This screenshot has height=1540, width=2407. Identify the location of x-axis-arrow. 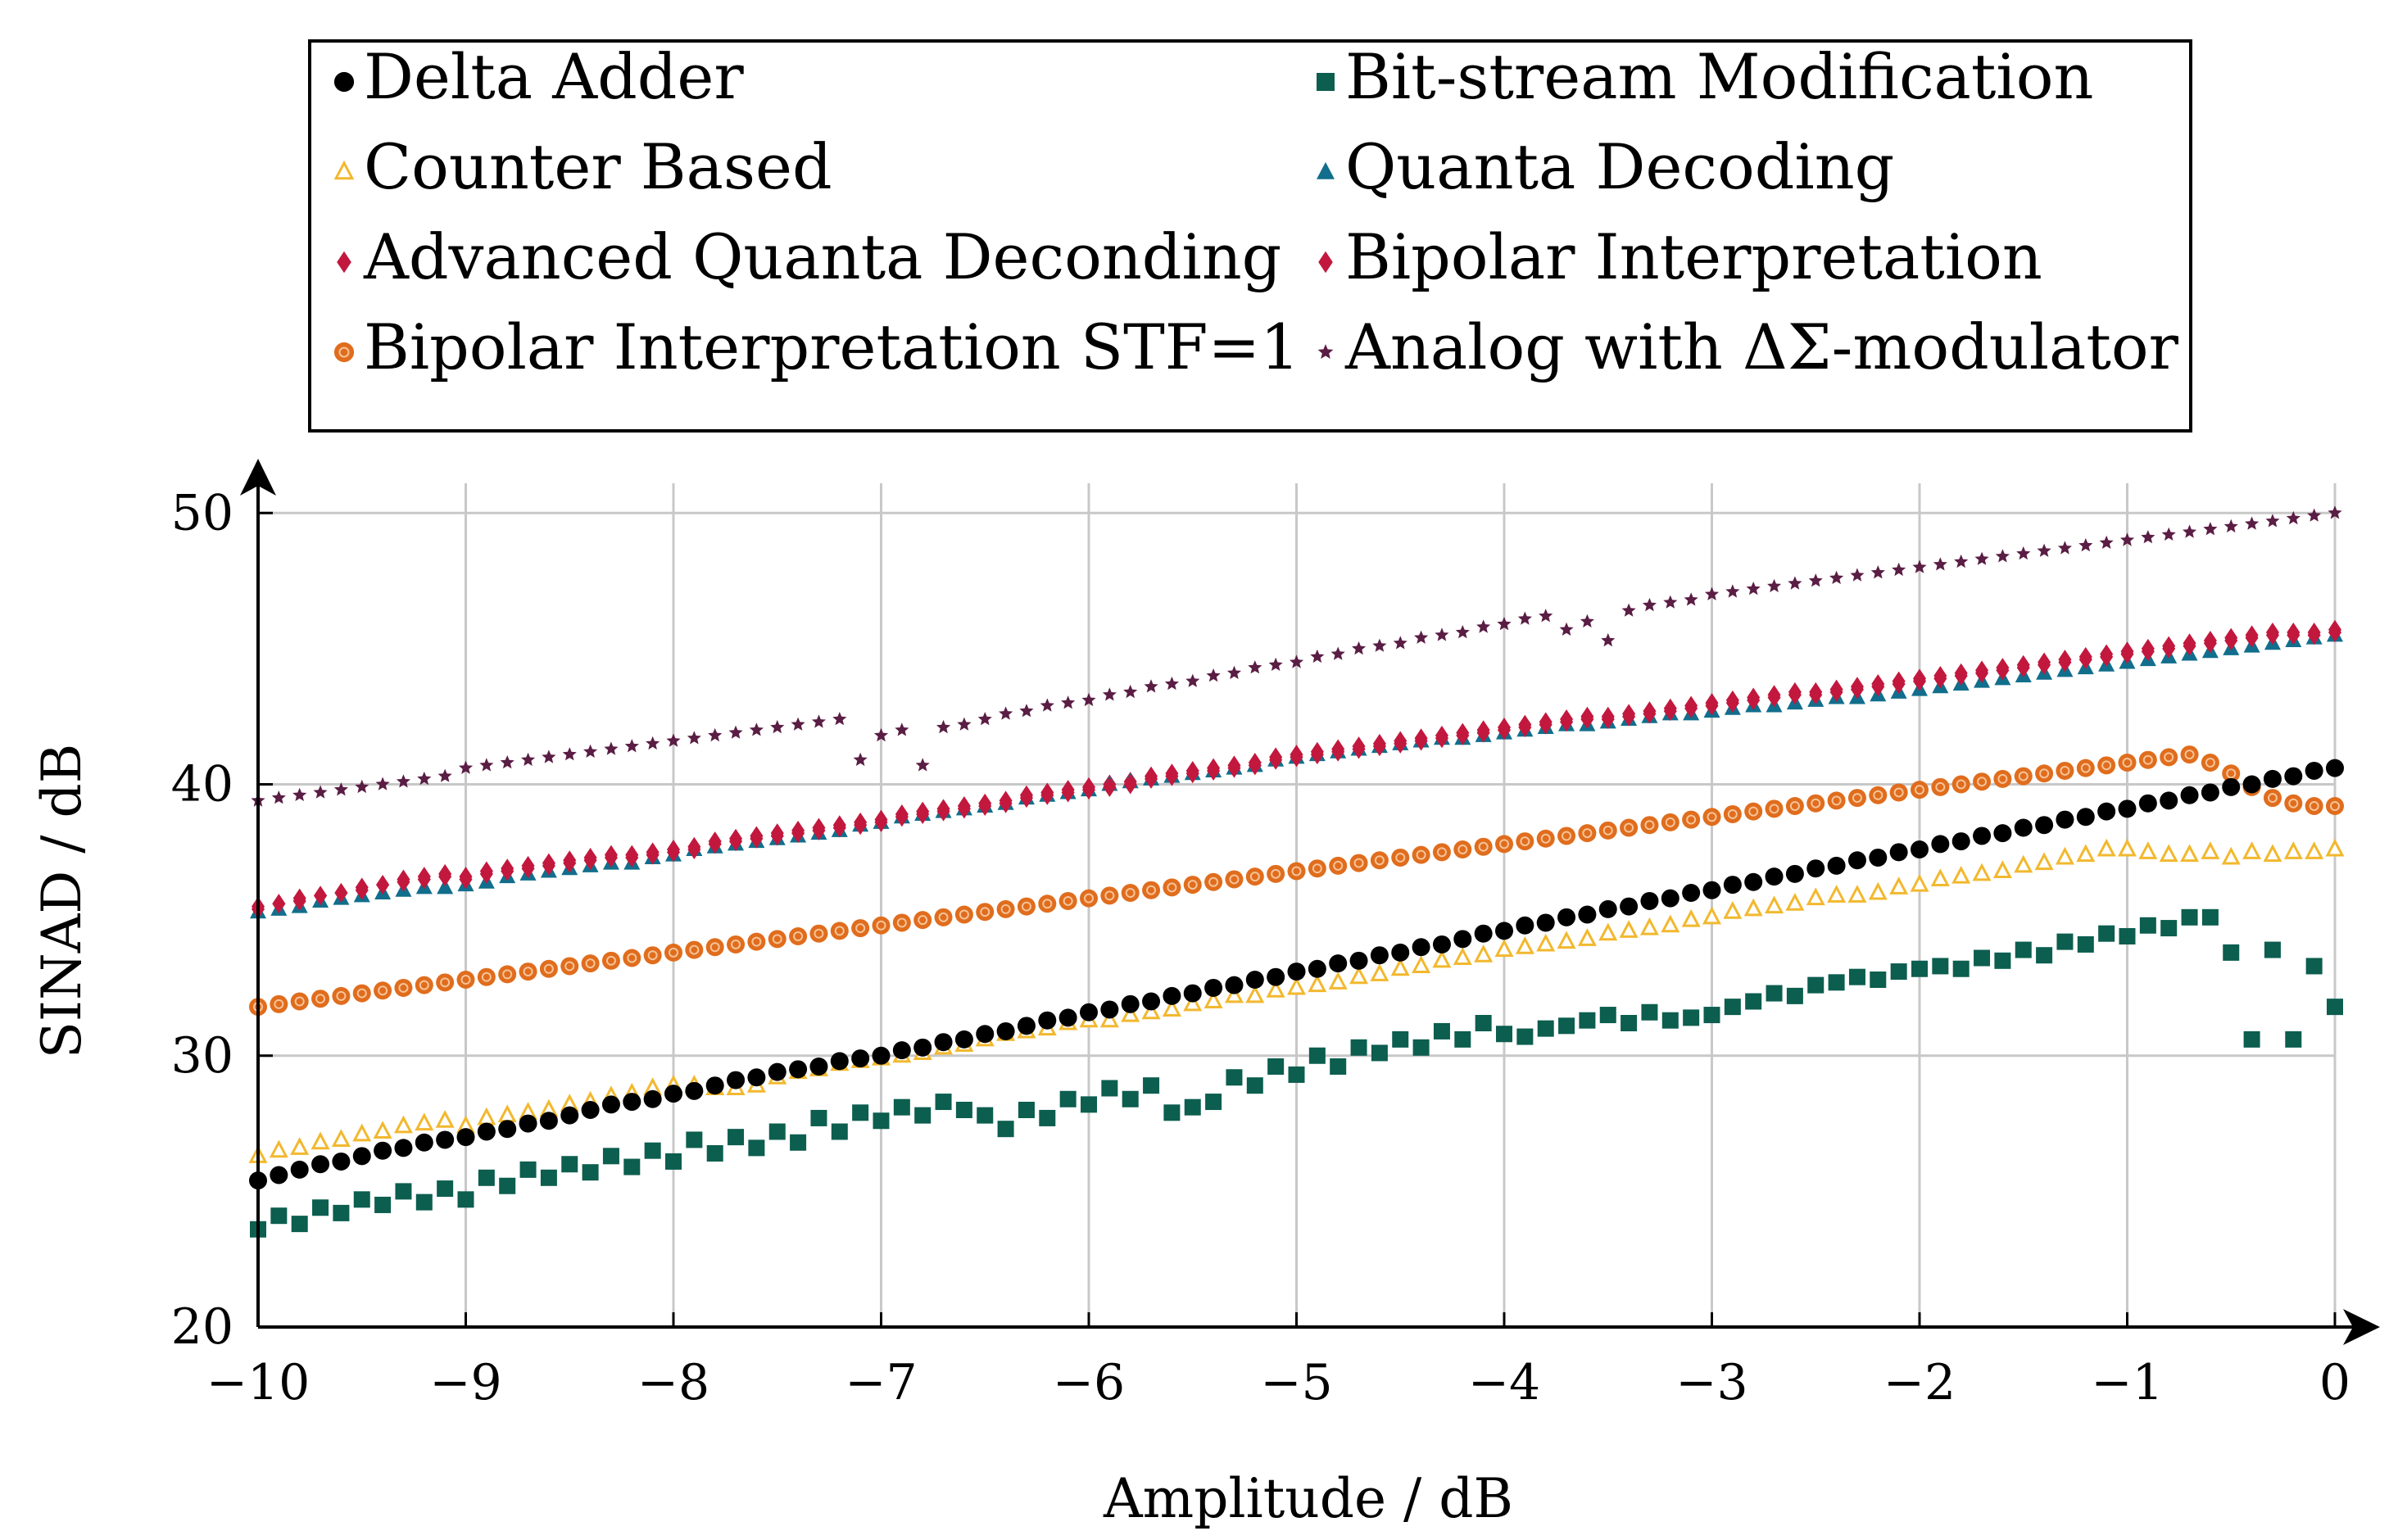
(2361, 1327).